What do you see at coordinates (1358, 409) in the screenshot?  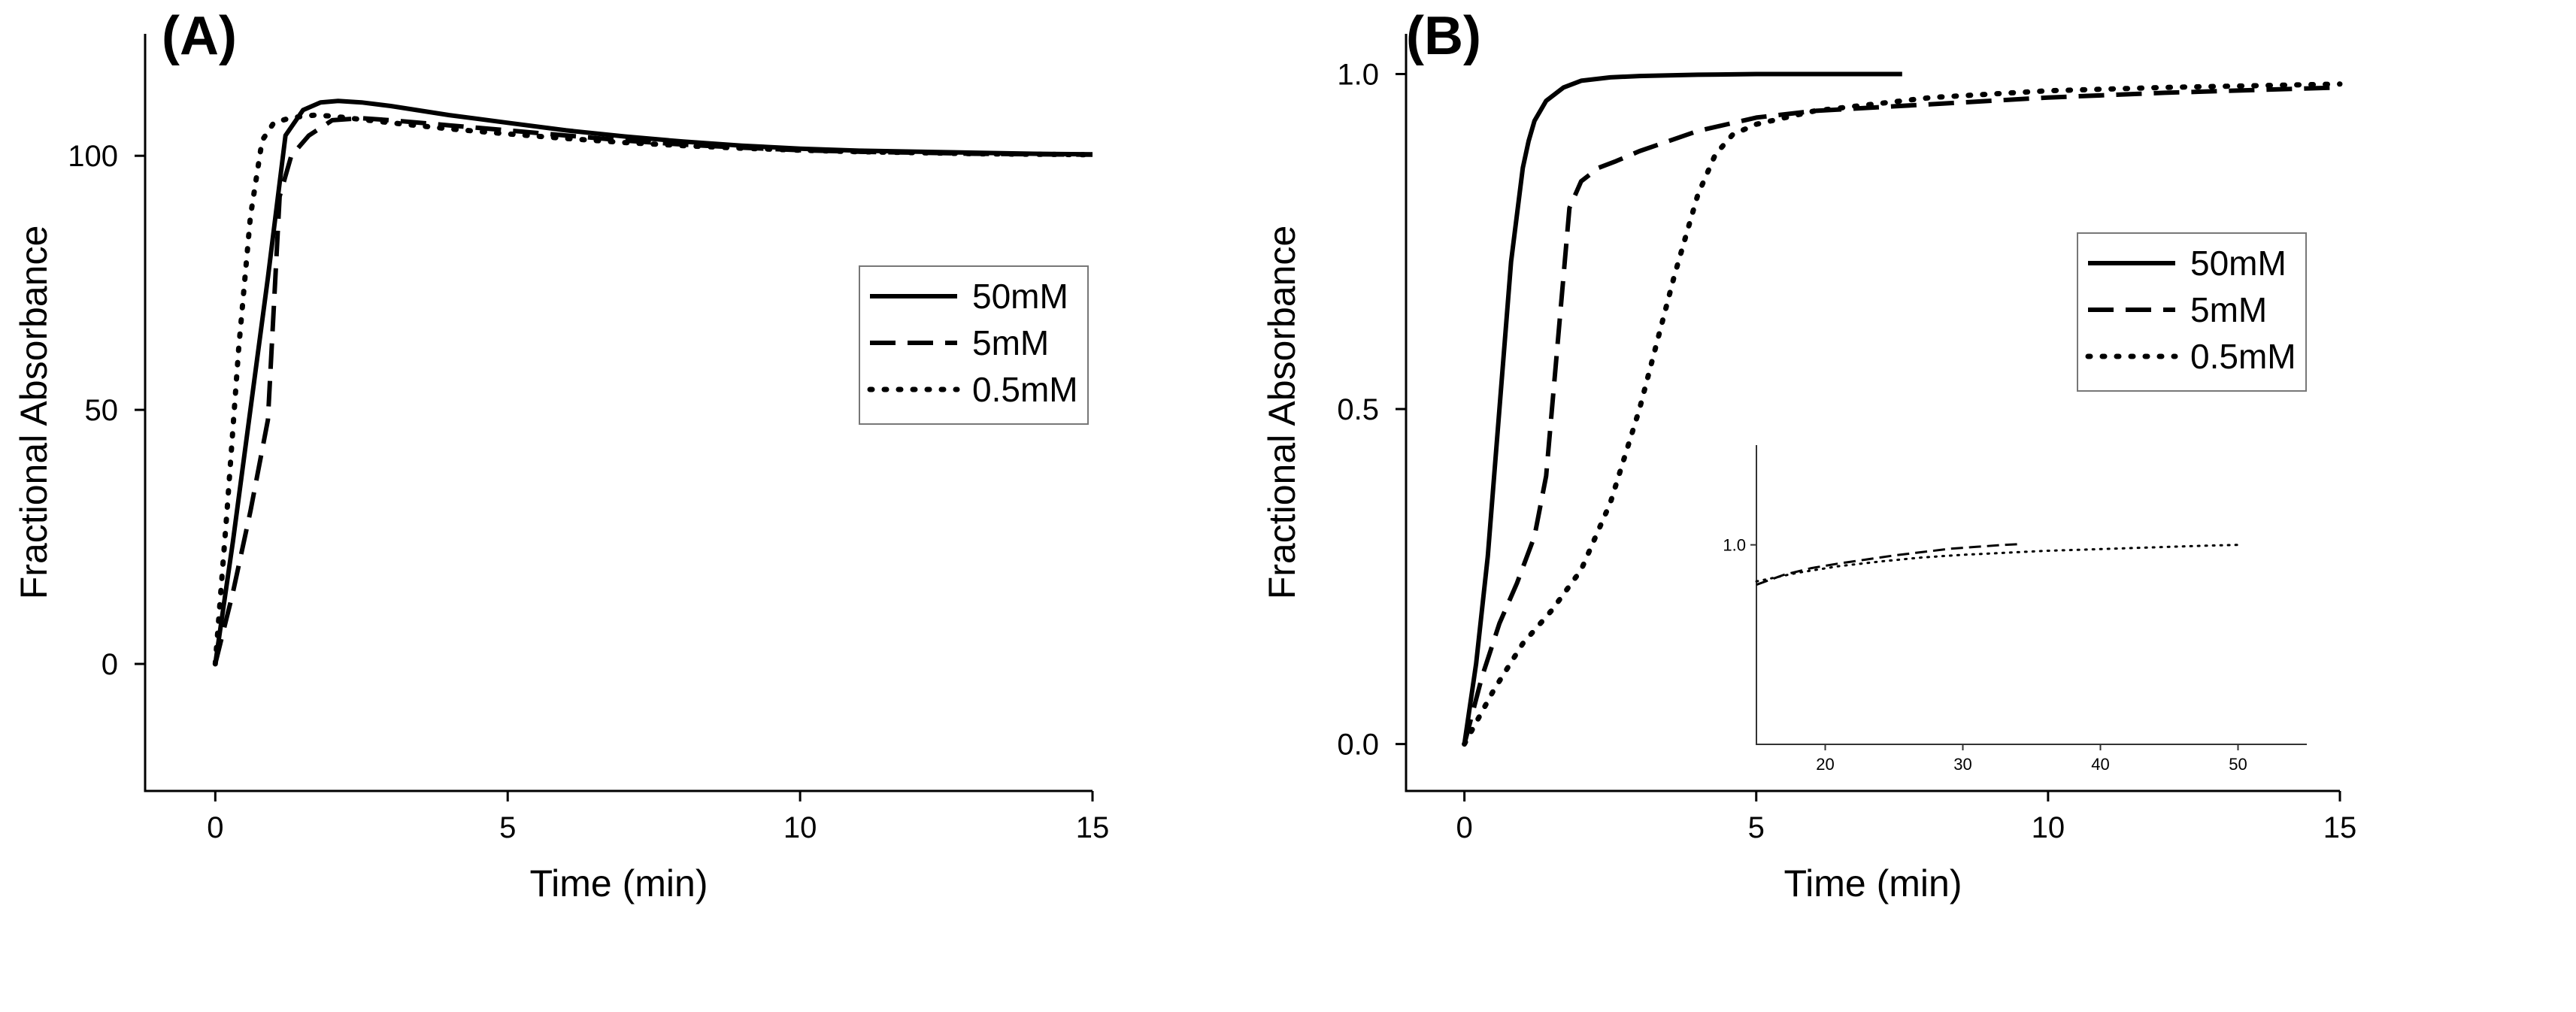 I see `y-tick-label: 0.5` at bounding box center [1358, 409].